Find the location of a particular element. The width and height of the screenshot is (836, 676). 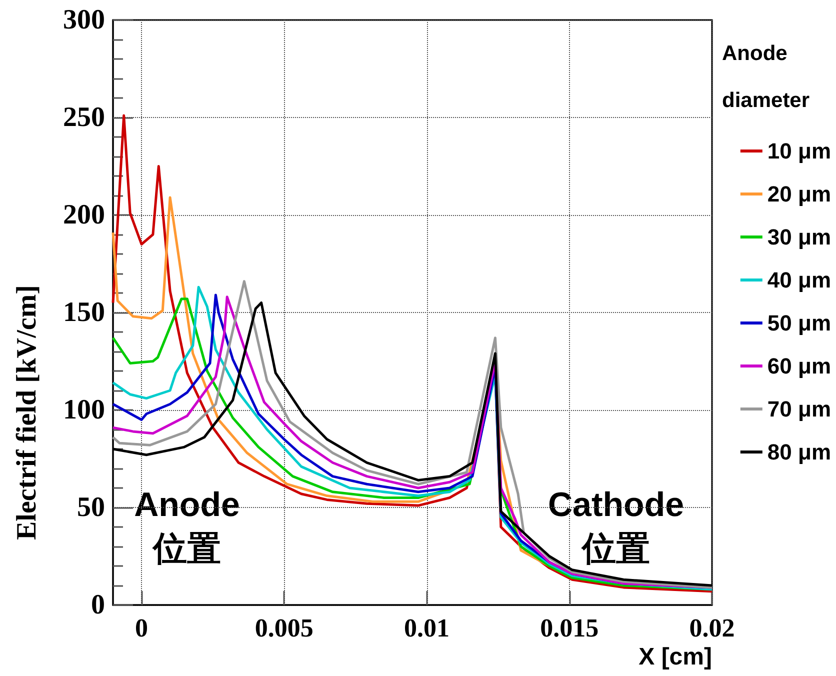

legend-label: 10 μm is located at coordinates (799, 151).